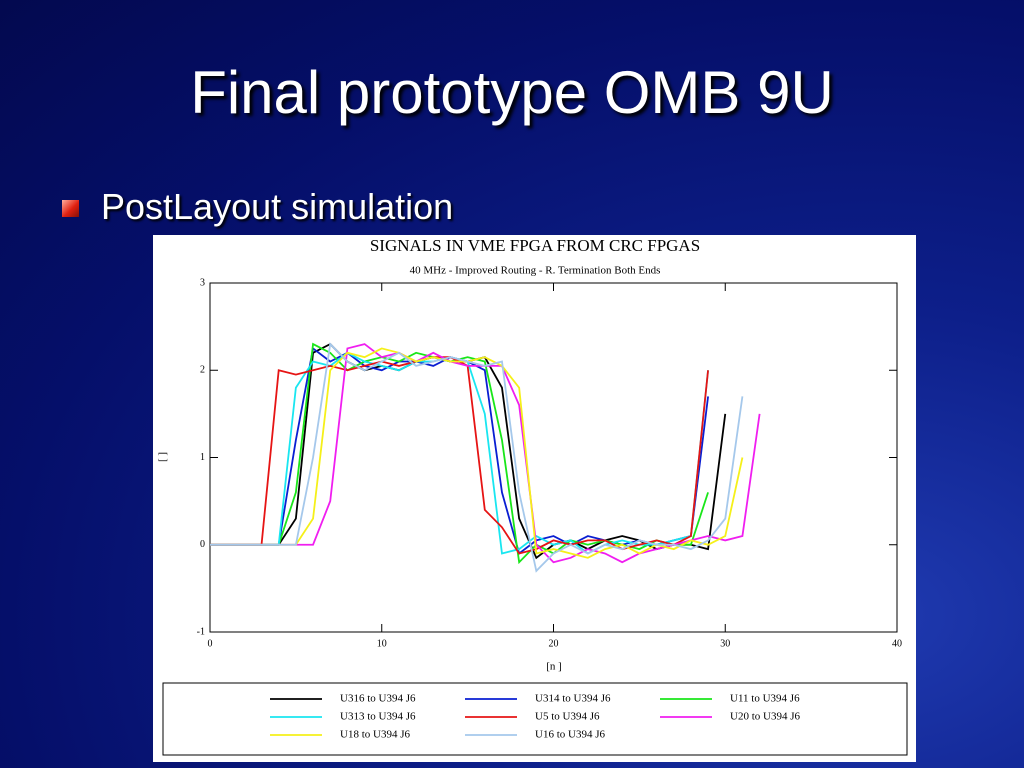 The image size is (1024, 768). I want to click on x-tick-label: 40, so click(897, 643).